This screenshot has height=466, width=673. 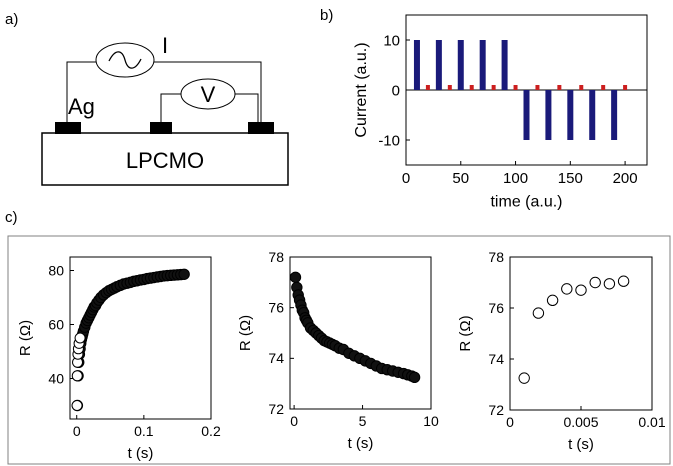 What do you see at coordinates (625, 178) in the screenshot?
I see `x-tick-label: 200` at bounding box center [625, 178].